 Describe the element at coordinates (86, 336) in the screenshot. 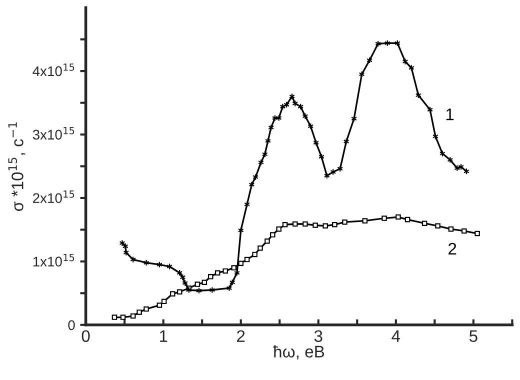

I see `x-tick-label: 0` at that location.